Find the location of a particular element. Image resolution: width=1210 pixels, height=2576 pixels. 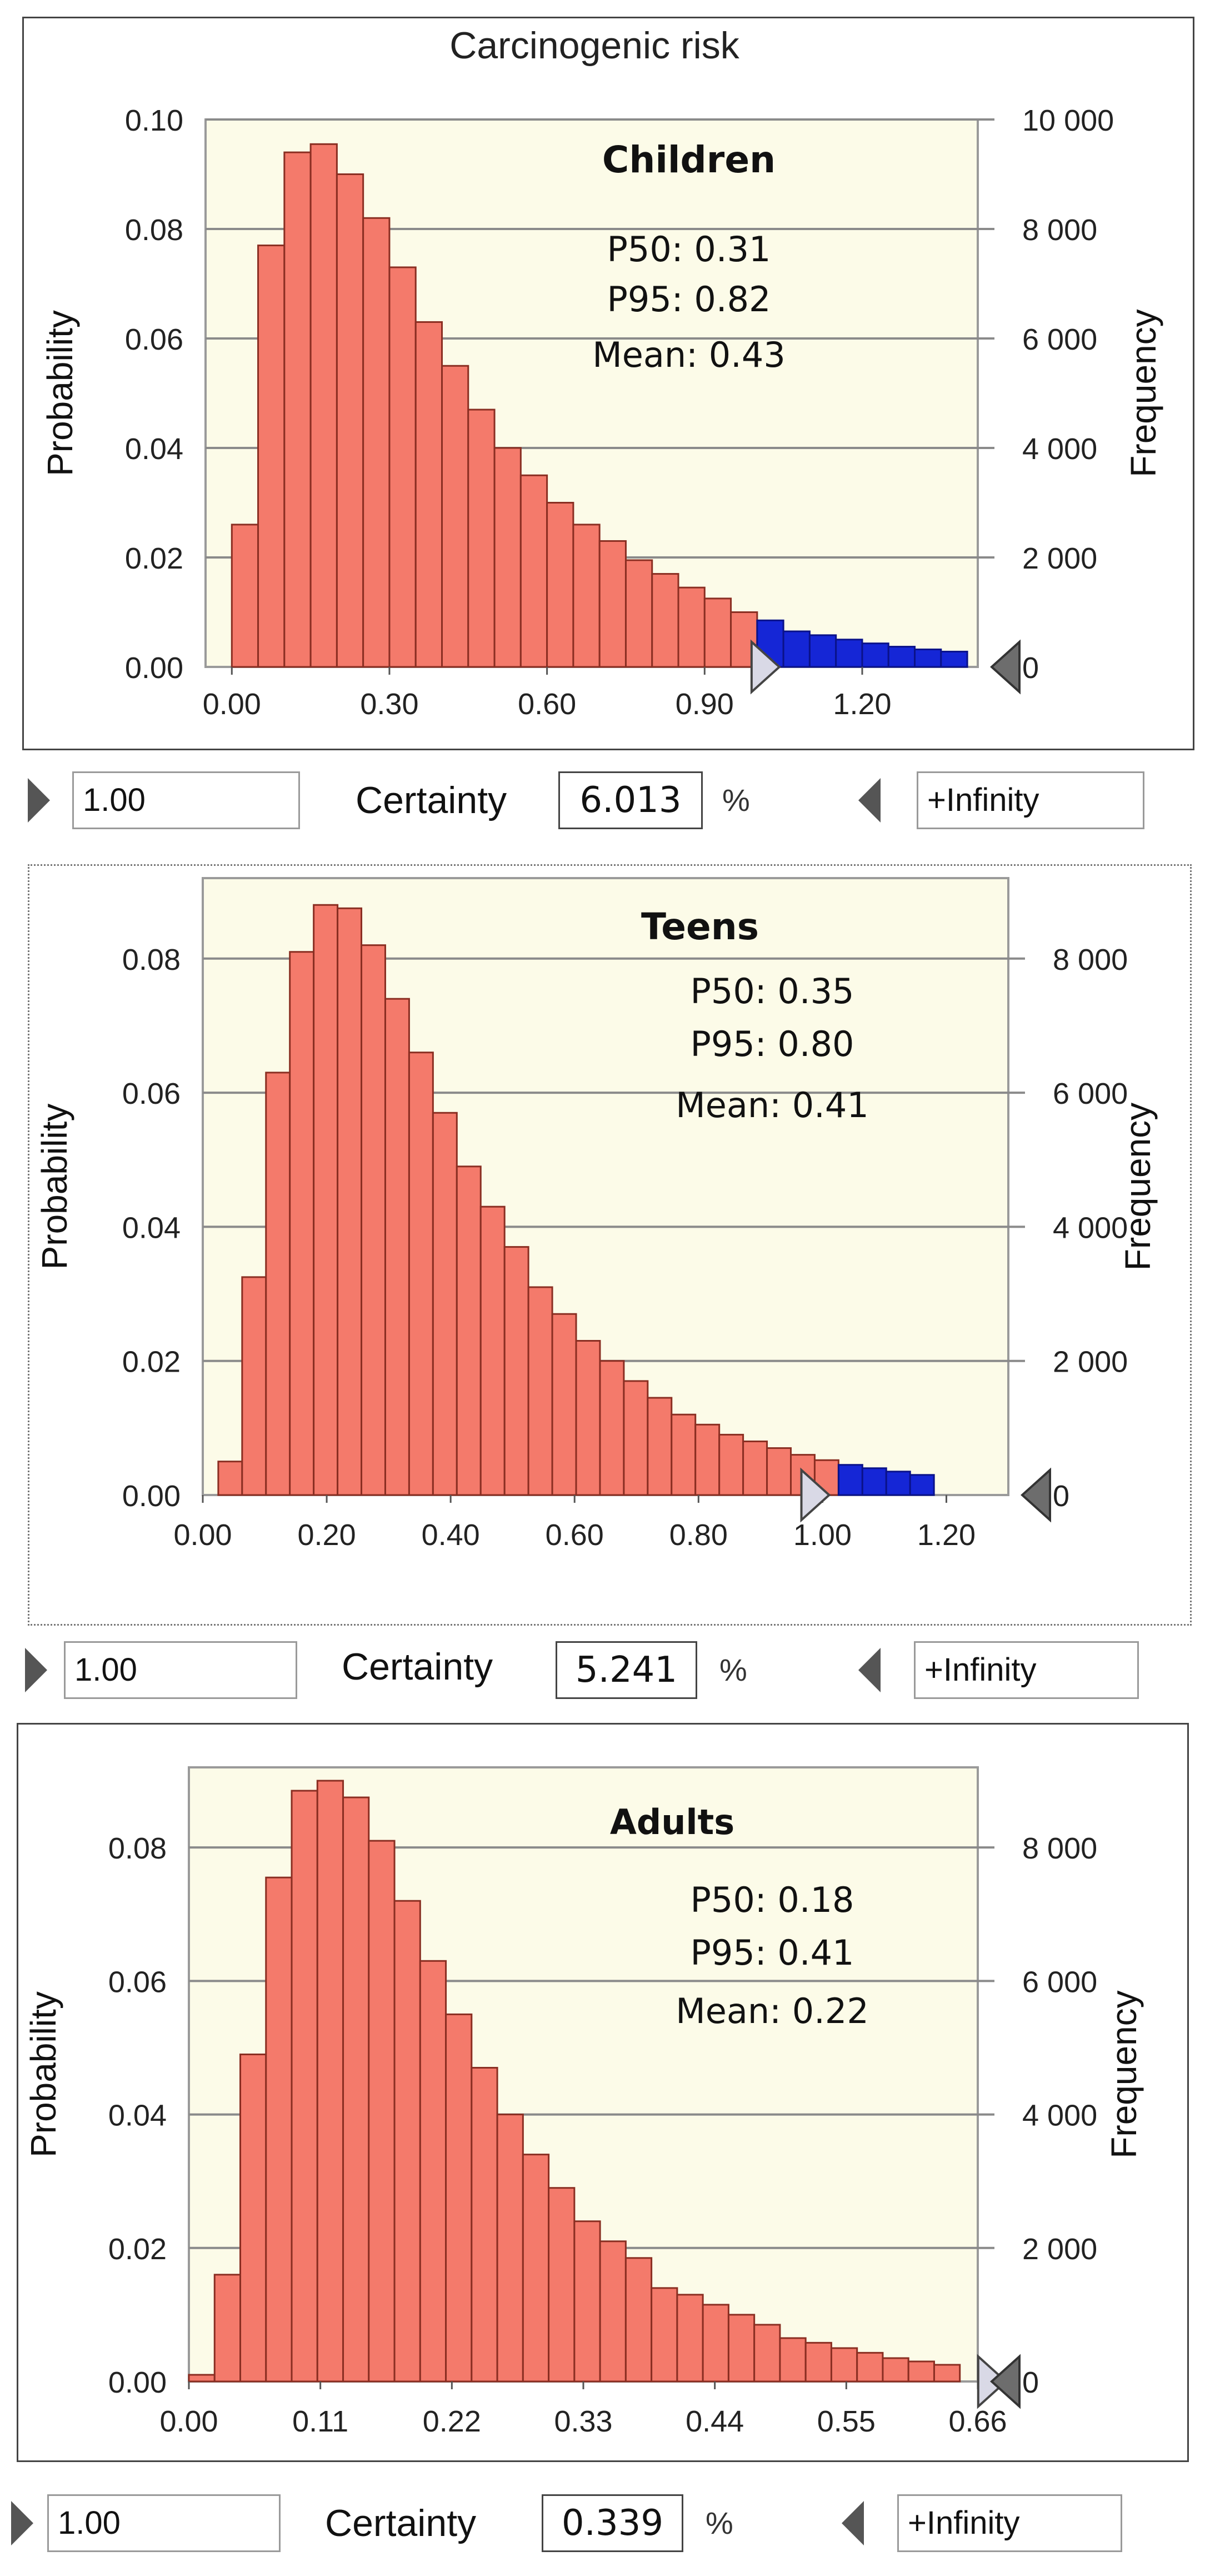

y2-tick-label: 10 000 is located at coordinates (1068, 120).